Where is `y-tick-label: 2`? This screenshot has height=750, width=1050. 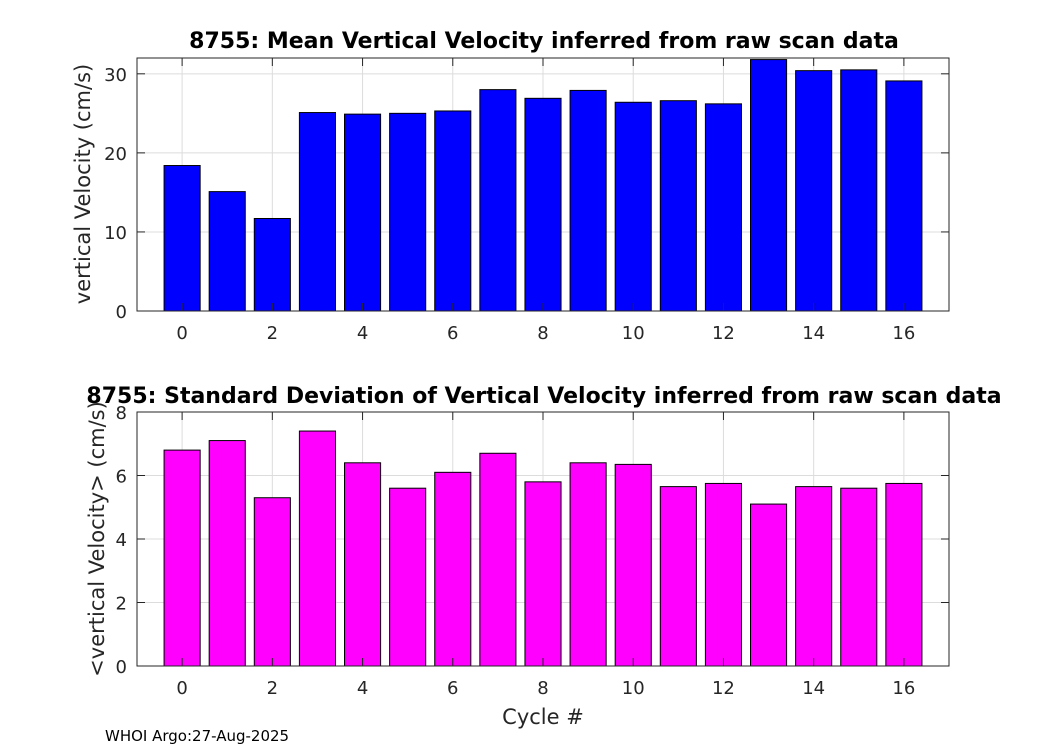 y-tick-label: 2 is located at coordinates (121, 604).